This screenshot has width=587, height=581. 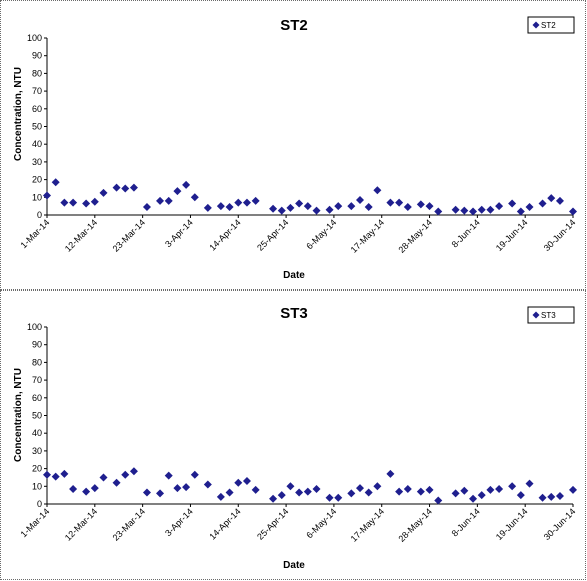 What do you see at coordinates (321, 234) in the screenshot?
I see `x-tick-label: 6-May-14` at bounding box center [321, 234].